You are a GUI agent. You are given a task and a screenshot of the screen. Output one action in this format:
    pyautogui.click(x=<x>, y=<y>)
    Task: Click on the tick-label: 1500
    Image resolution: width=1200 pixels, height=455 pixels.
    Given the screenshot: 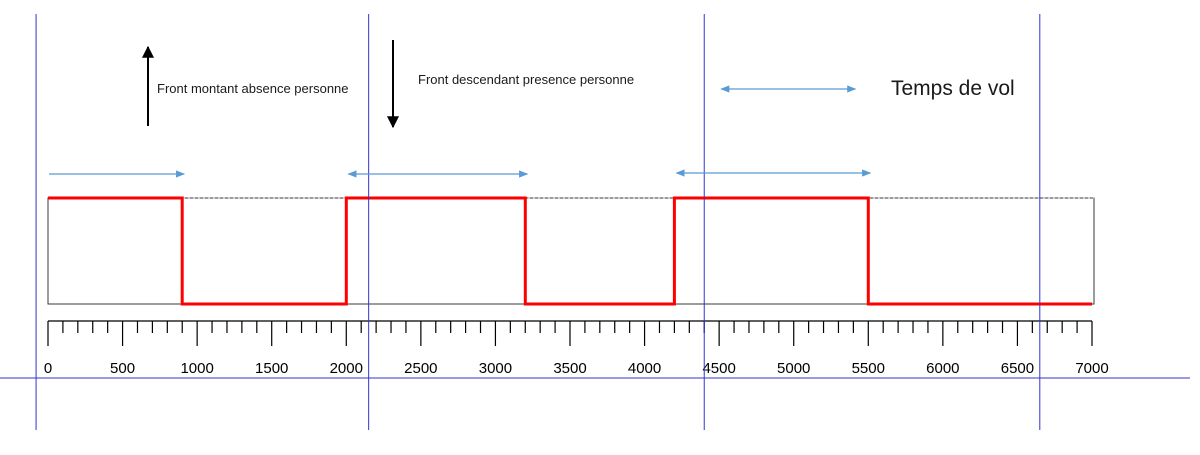 What is the action you would take?
    pyautogui.click(x=271, y=368)
    